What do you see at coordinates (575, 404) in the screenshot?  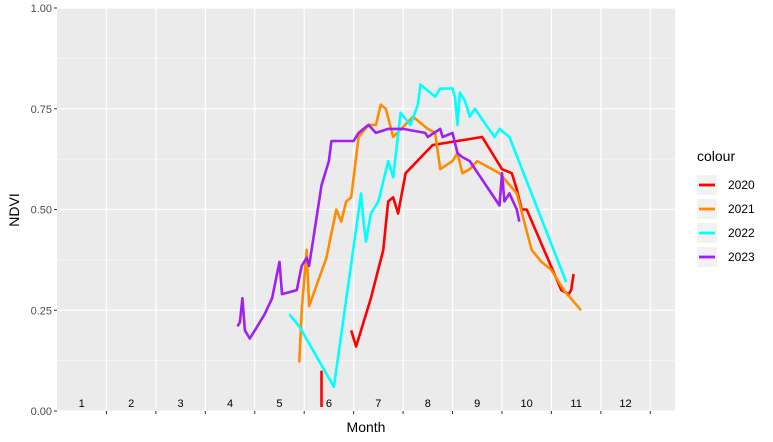 I see `month-label-11: 11` at bounding box center [575, 404].